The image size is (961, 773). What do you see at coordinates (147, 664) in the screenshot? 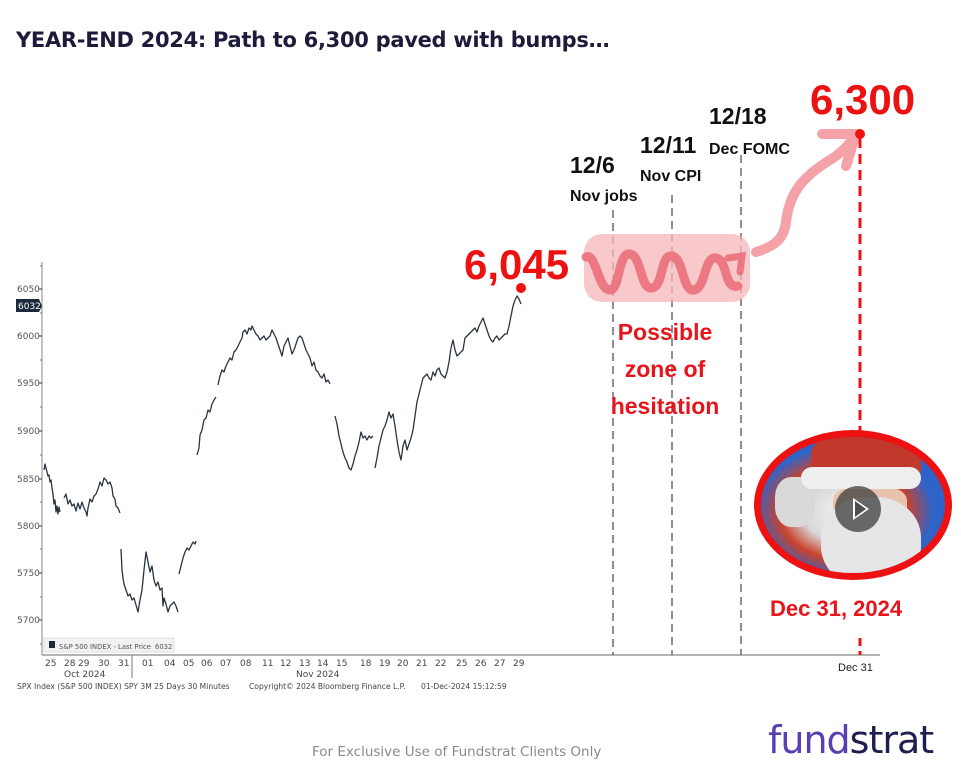
I see `svg-text: 01` at bounding box center [147, 664].